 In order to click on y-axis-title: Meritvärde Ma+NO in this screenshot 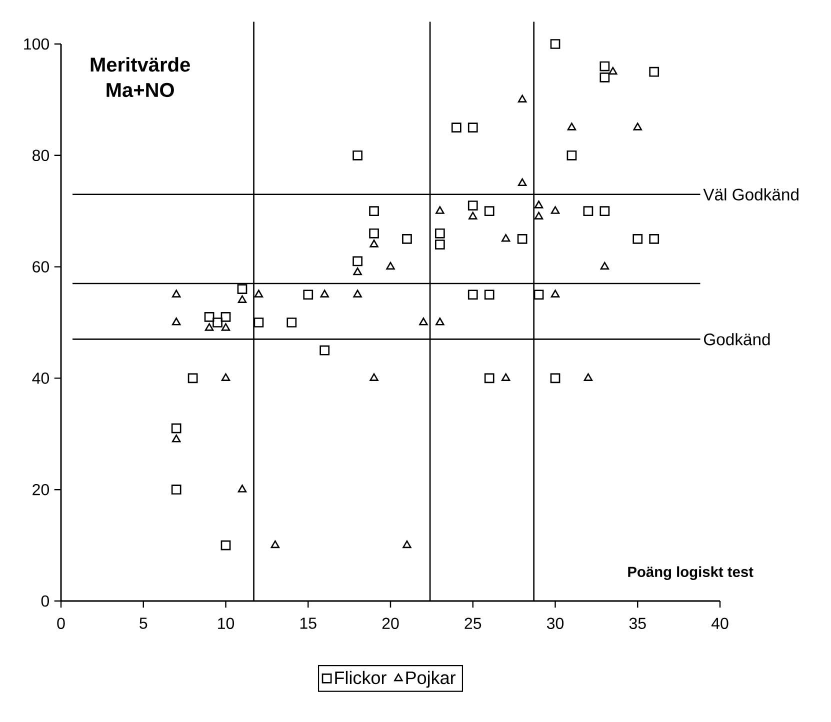, I will do `click(140, 77)`.